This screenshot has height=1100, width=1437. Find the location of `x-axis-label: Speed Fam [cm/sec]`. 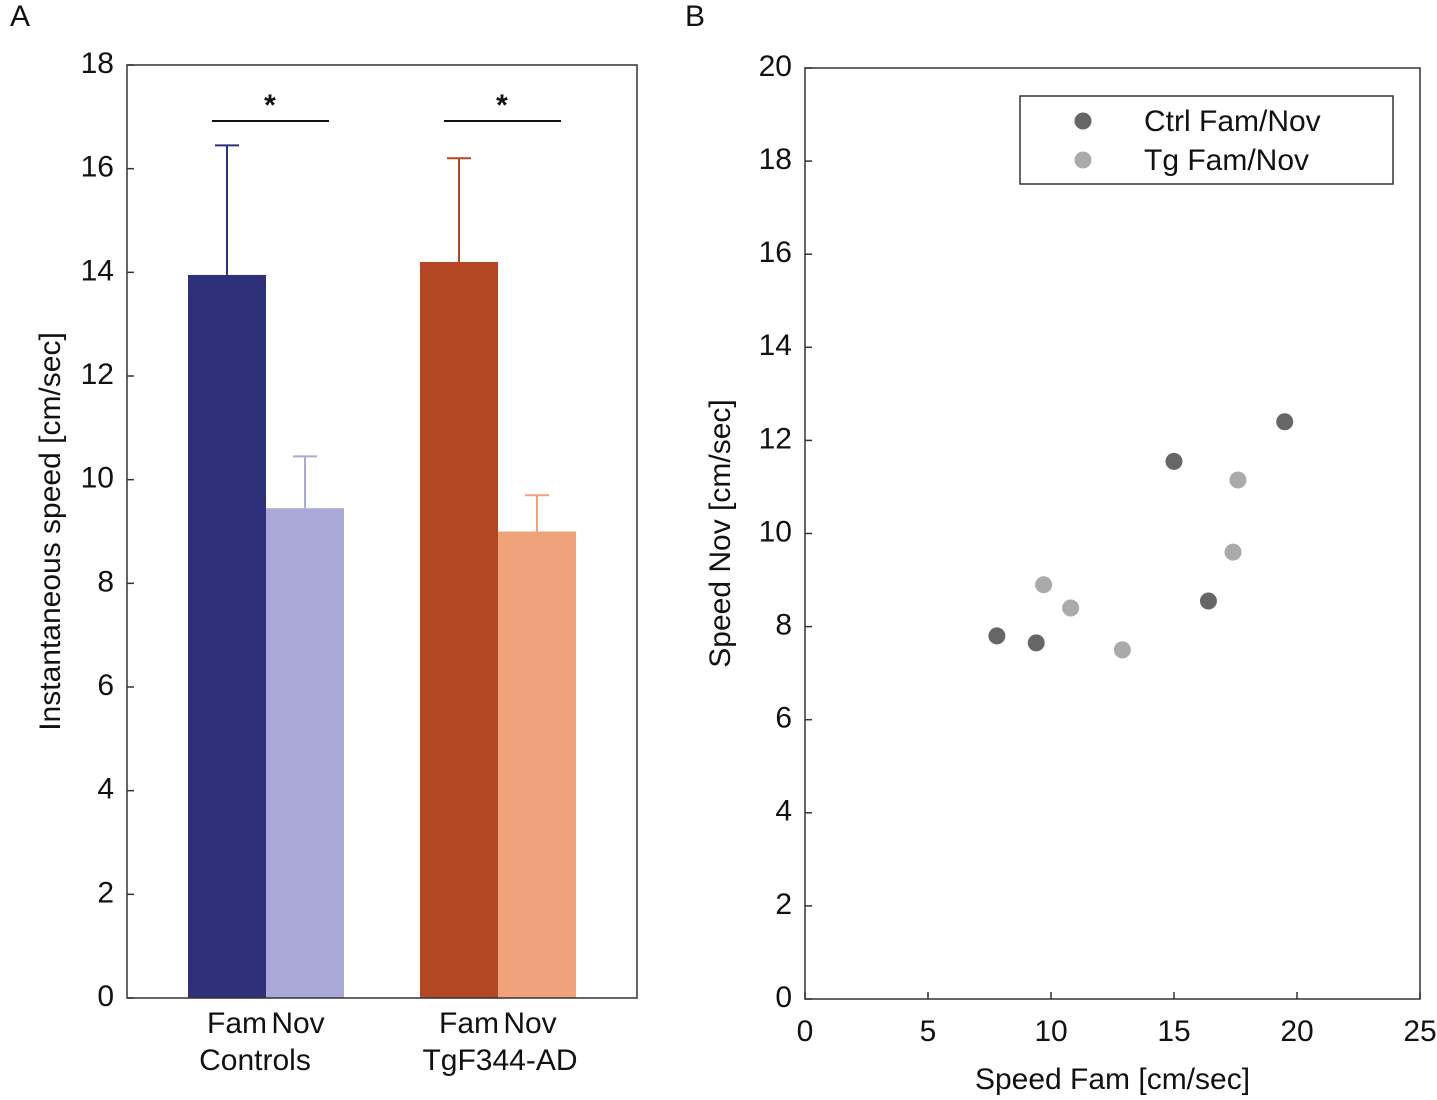

x-axis-label: Speed Fam [cm/sec] is located at coordinates (1112, 1079).